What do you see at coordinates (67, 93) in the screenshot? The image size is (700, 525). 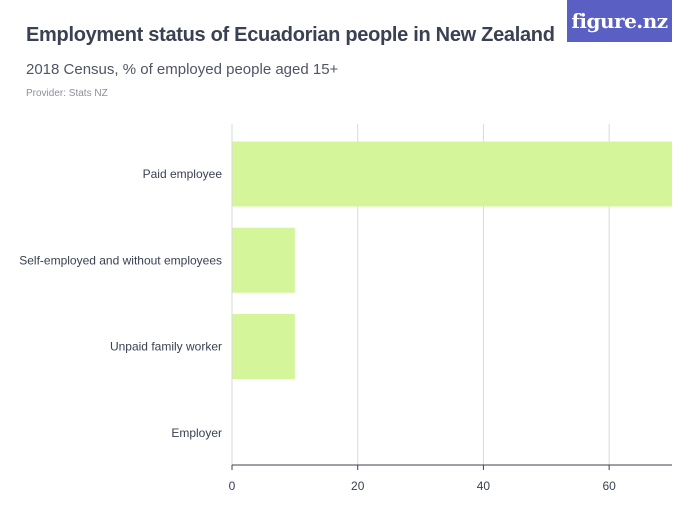 I see `provider-note: Provider: Stats NZ` at bounding box center [67, 93].